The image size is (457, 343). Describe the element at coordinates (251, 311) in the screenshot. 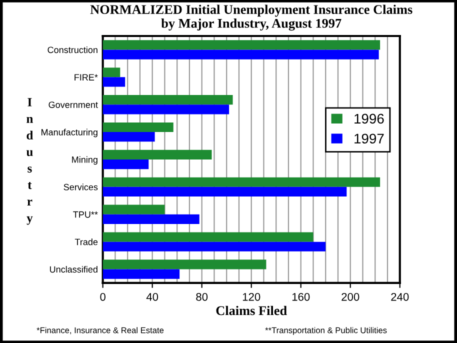

I see `x-axis-title: Claims Filed` at that location.